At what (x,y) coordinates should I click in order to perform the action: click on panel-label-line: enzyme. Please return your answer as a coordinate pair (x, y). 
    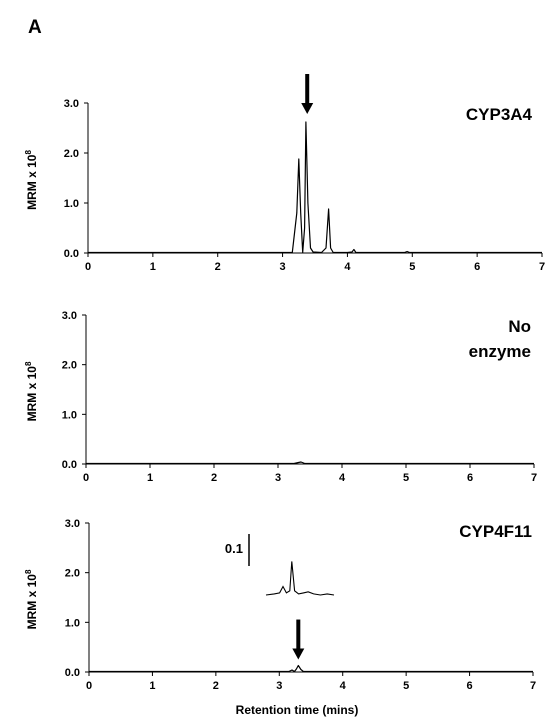
    Looking at the image, I should click on (500, 351).